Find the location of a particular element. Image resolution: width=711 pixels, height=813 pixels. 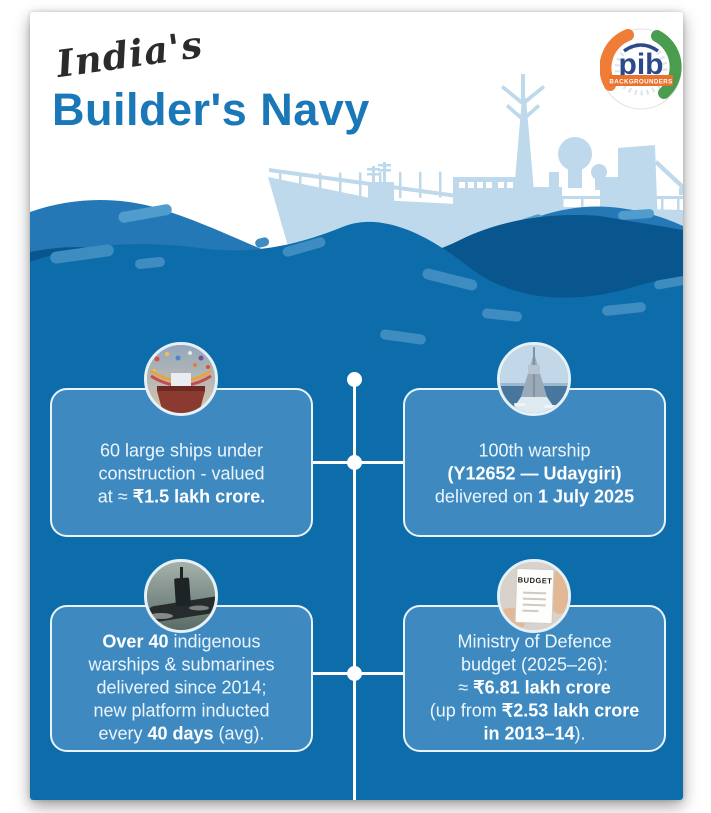

logo-green-arc is located at coordinates (666, 64).